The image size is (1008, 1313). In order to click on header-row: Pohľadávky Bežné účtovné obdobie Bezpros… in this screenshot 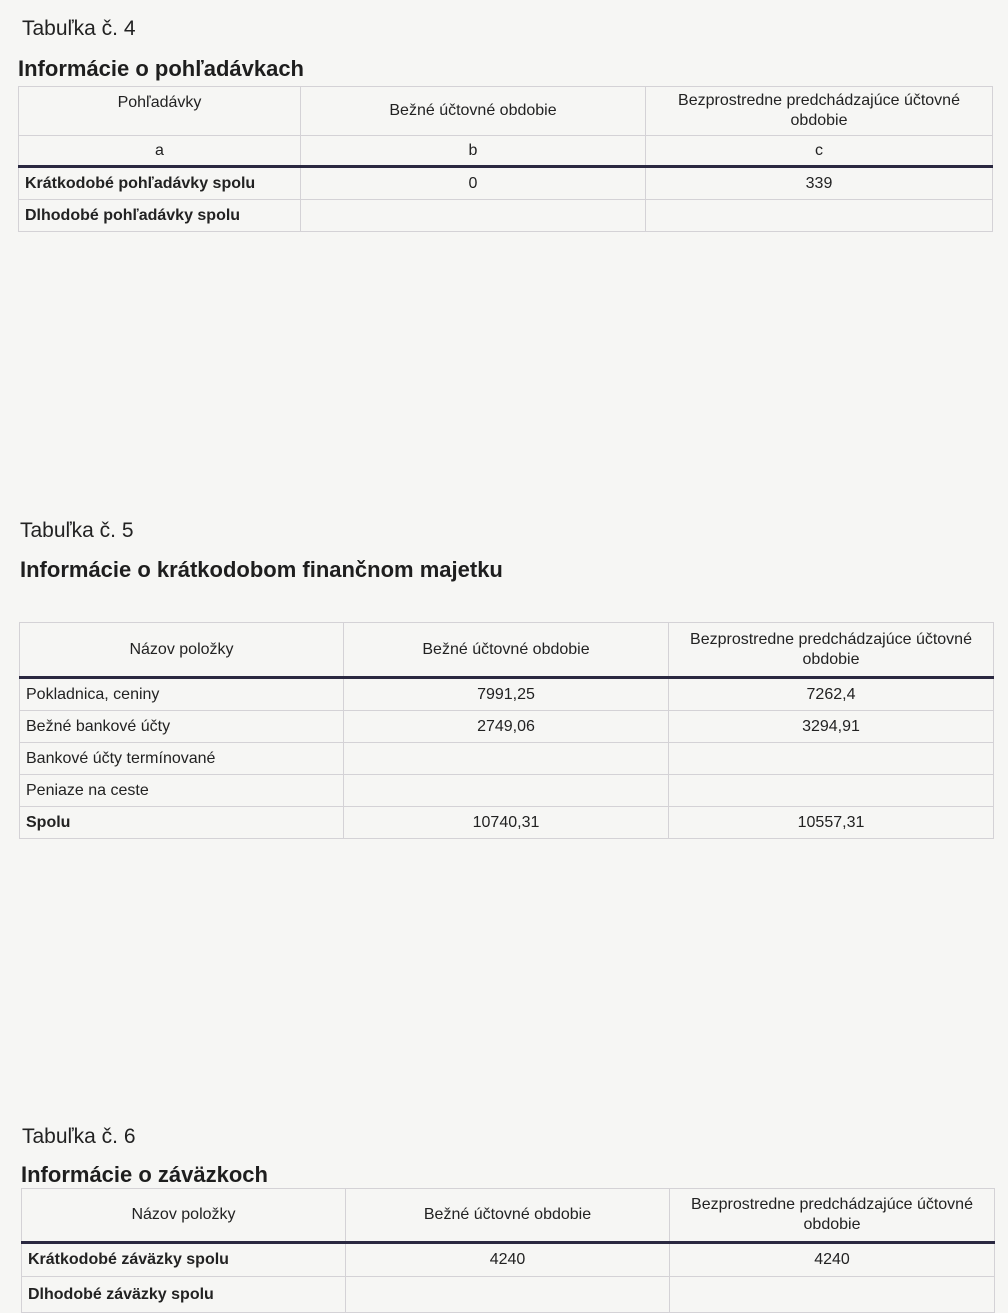, I will do `click(505, 111)`.